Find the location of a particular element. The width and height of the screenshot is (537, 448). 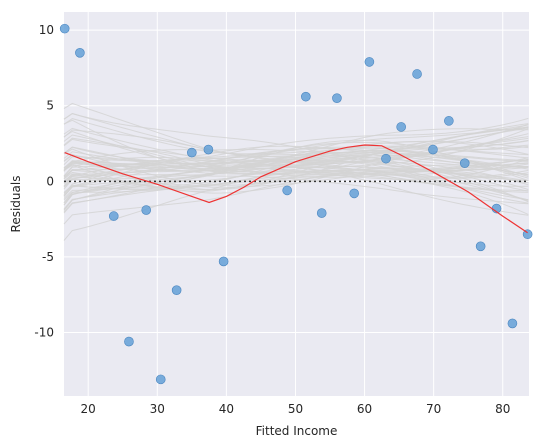

x-tick-label: 70 is located at coordinates (433, 409).